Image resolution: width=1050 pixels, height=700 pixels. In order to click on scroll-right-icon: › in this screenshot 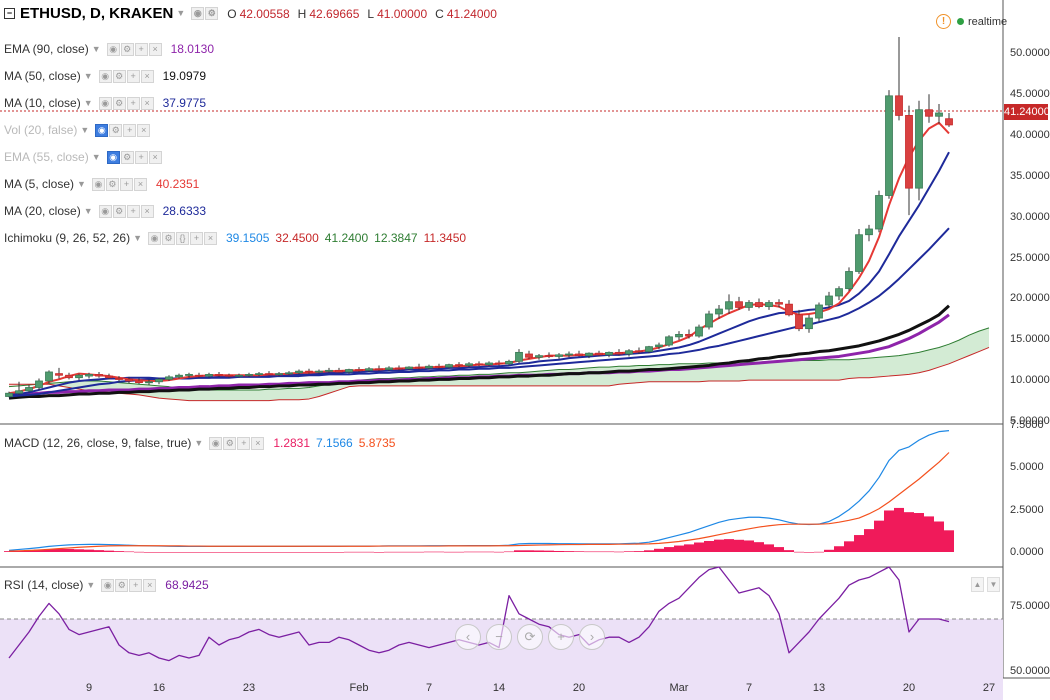, I will do `click(592, 637)`.